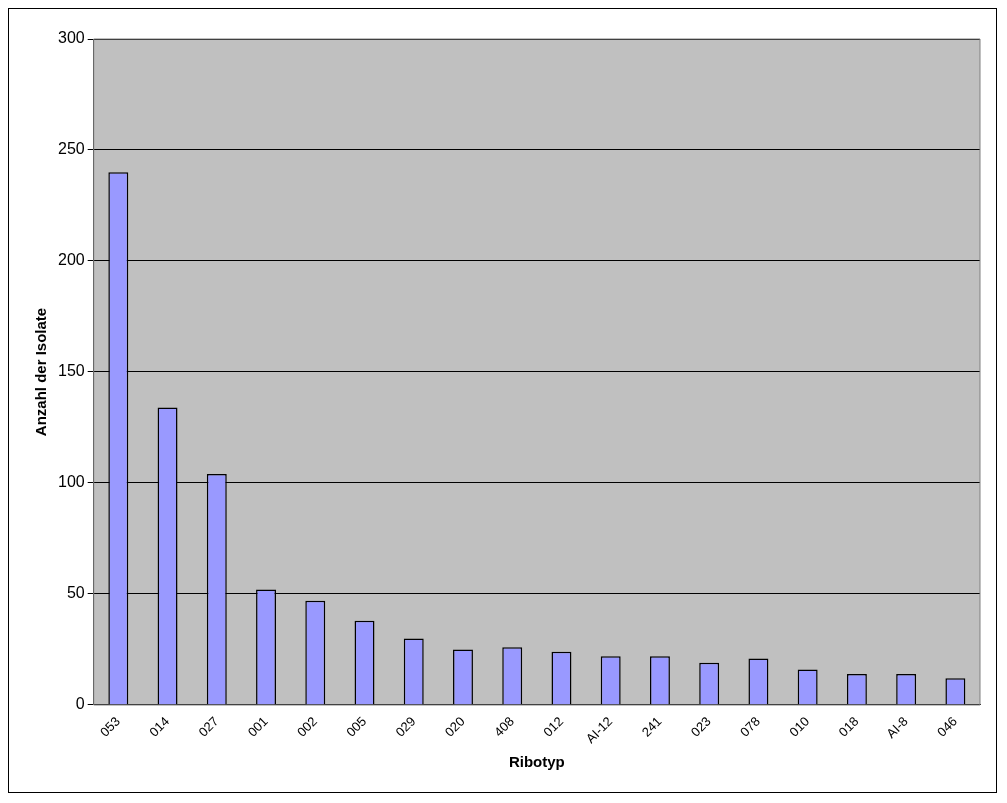  I want to click on y-tick-label: 0, so click(80, 704).